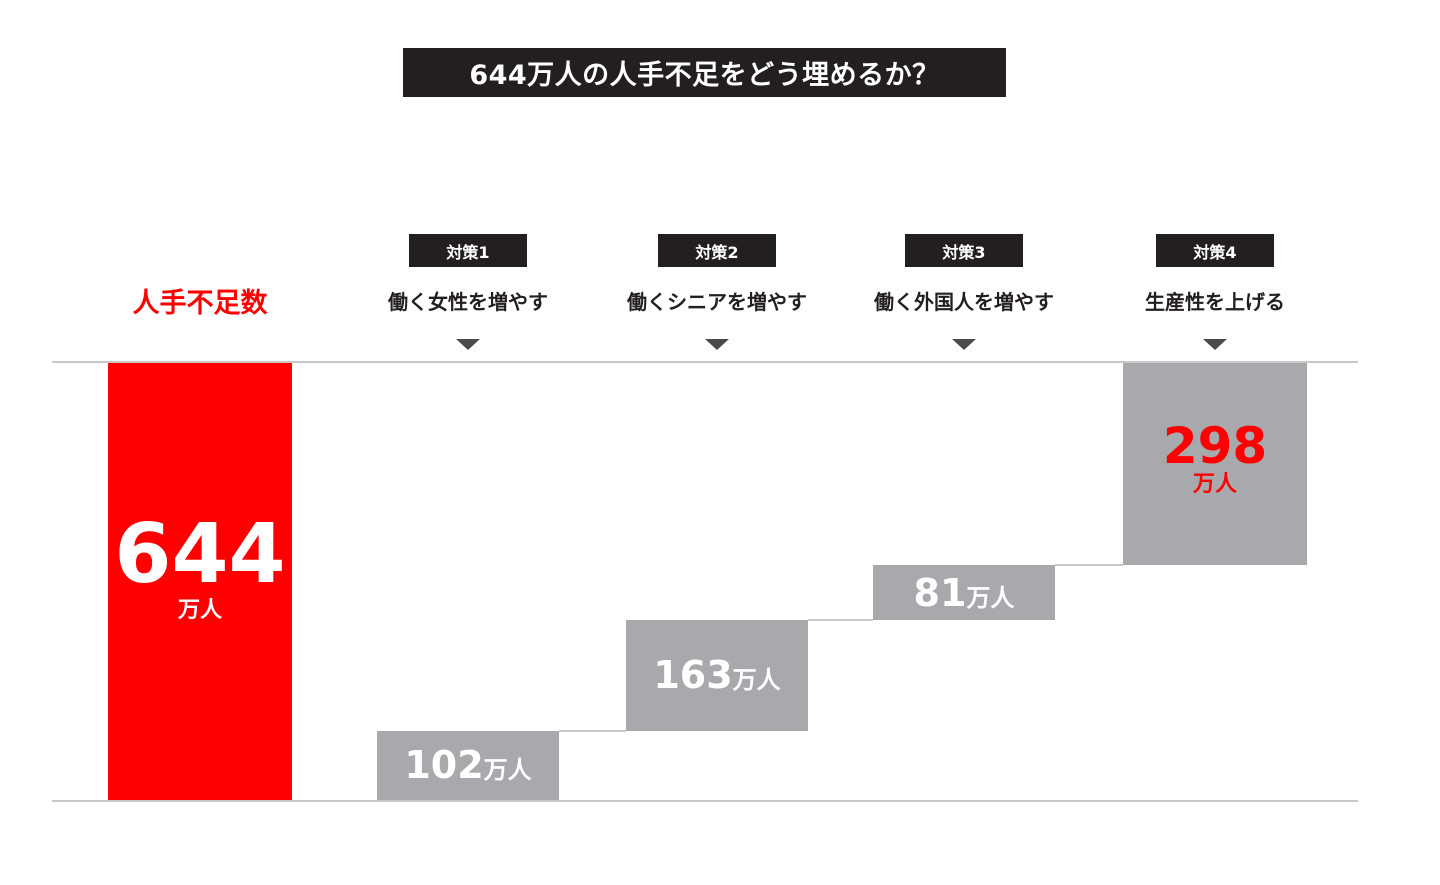  What do you see at coordinates (717, 250) in the screenshot?
I see `measure-badge-2: 対策2` at bounding box center [717, 250].